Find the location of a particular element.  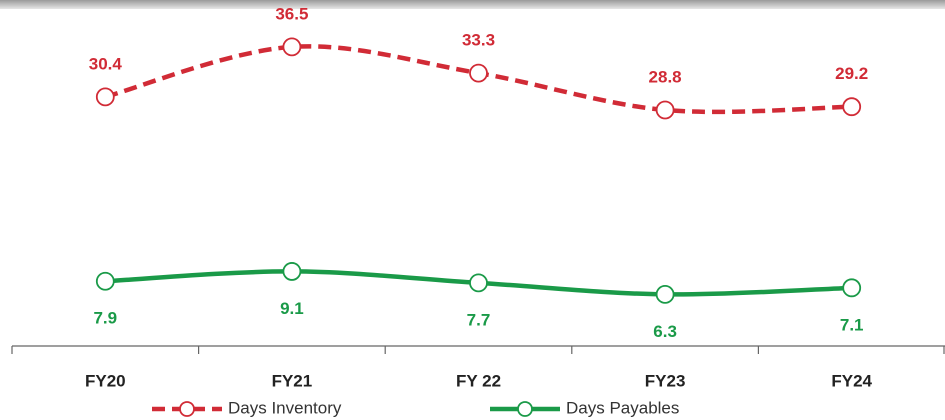

x-tick-label: FY21 is located at coordinates (292, 380).